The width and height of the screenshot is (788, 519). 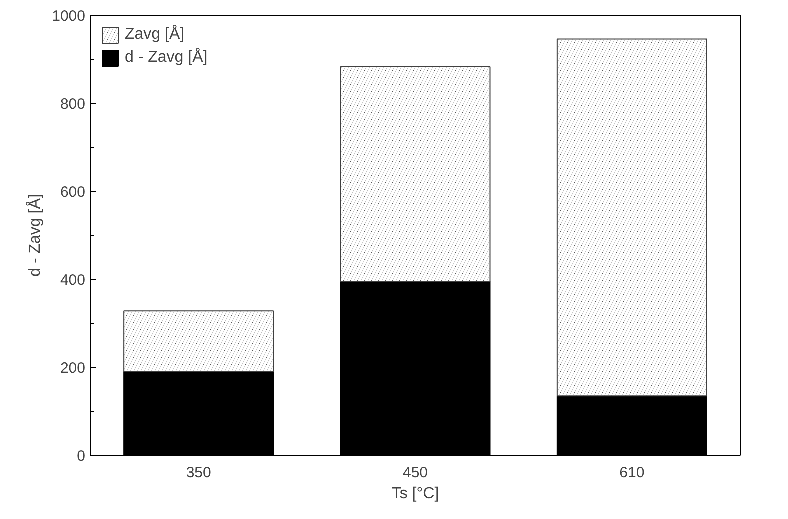 What do you see at coordinates (155, 35) in the screenshot?
I see `legend-label: Zavg [Å]` at bounding box center [155, 35].